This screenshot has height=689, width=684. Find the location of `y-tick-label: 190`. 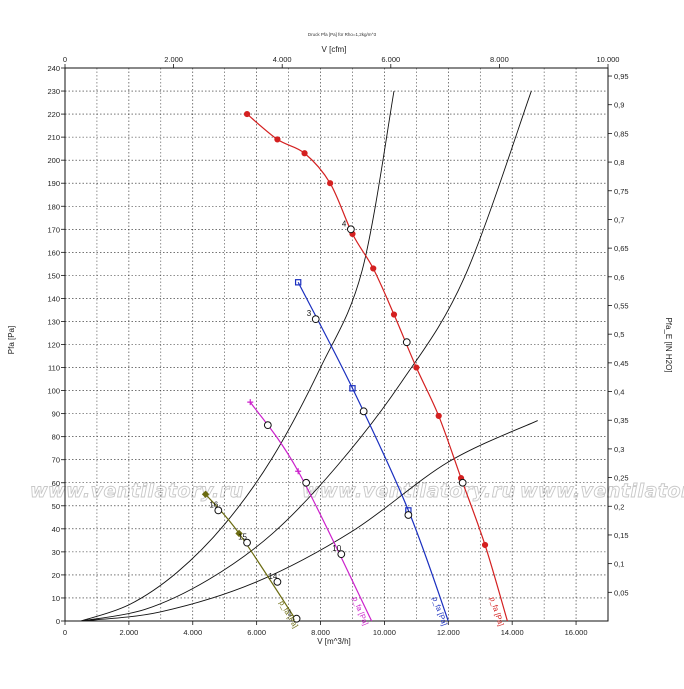

y-tick-label: 190 is located at coordinates (53, 183).